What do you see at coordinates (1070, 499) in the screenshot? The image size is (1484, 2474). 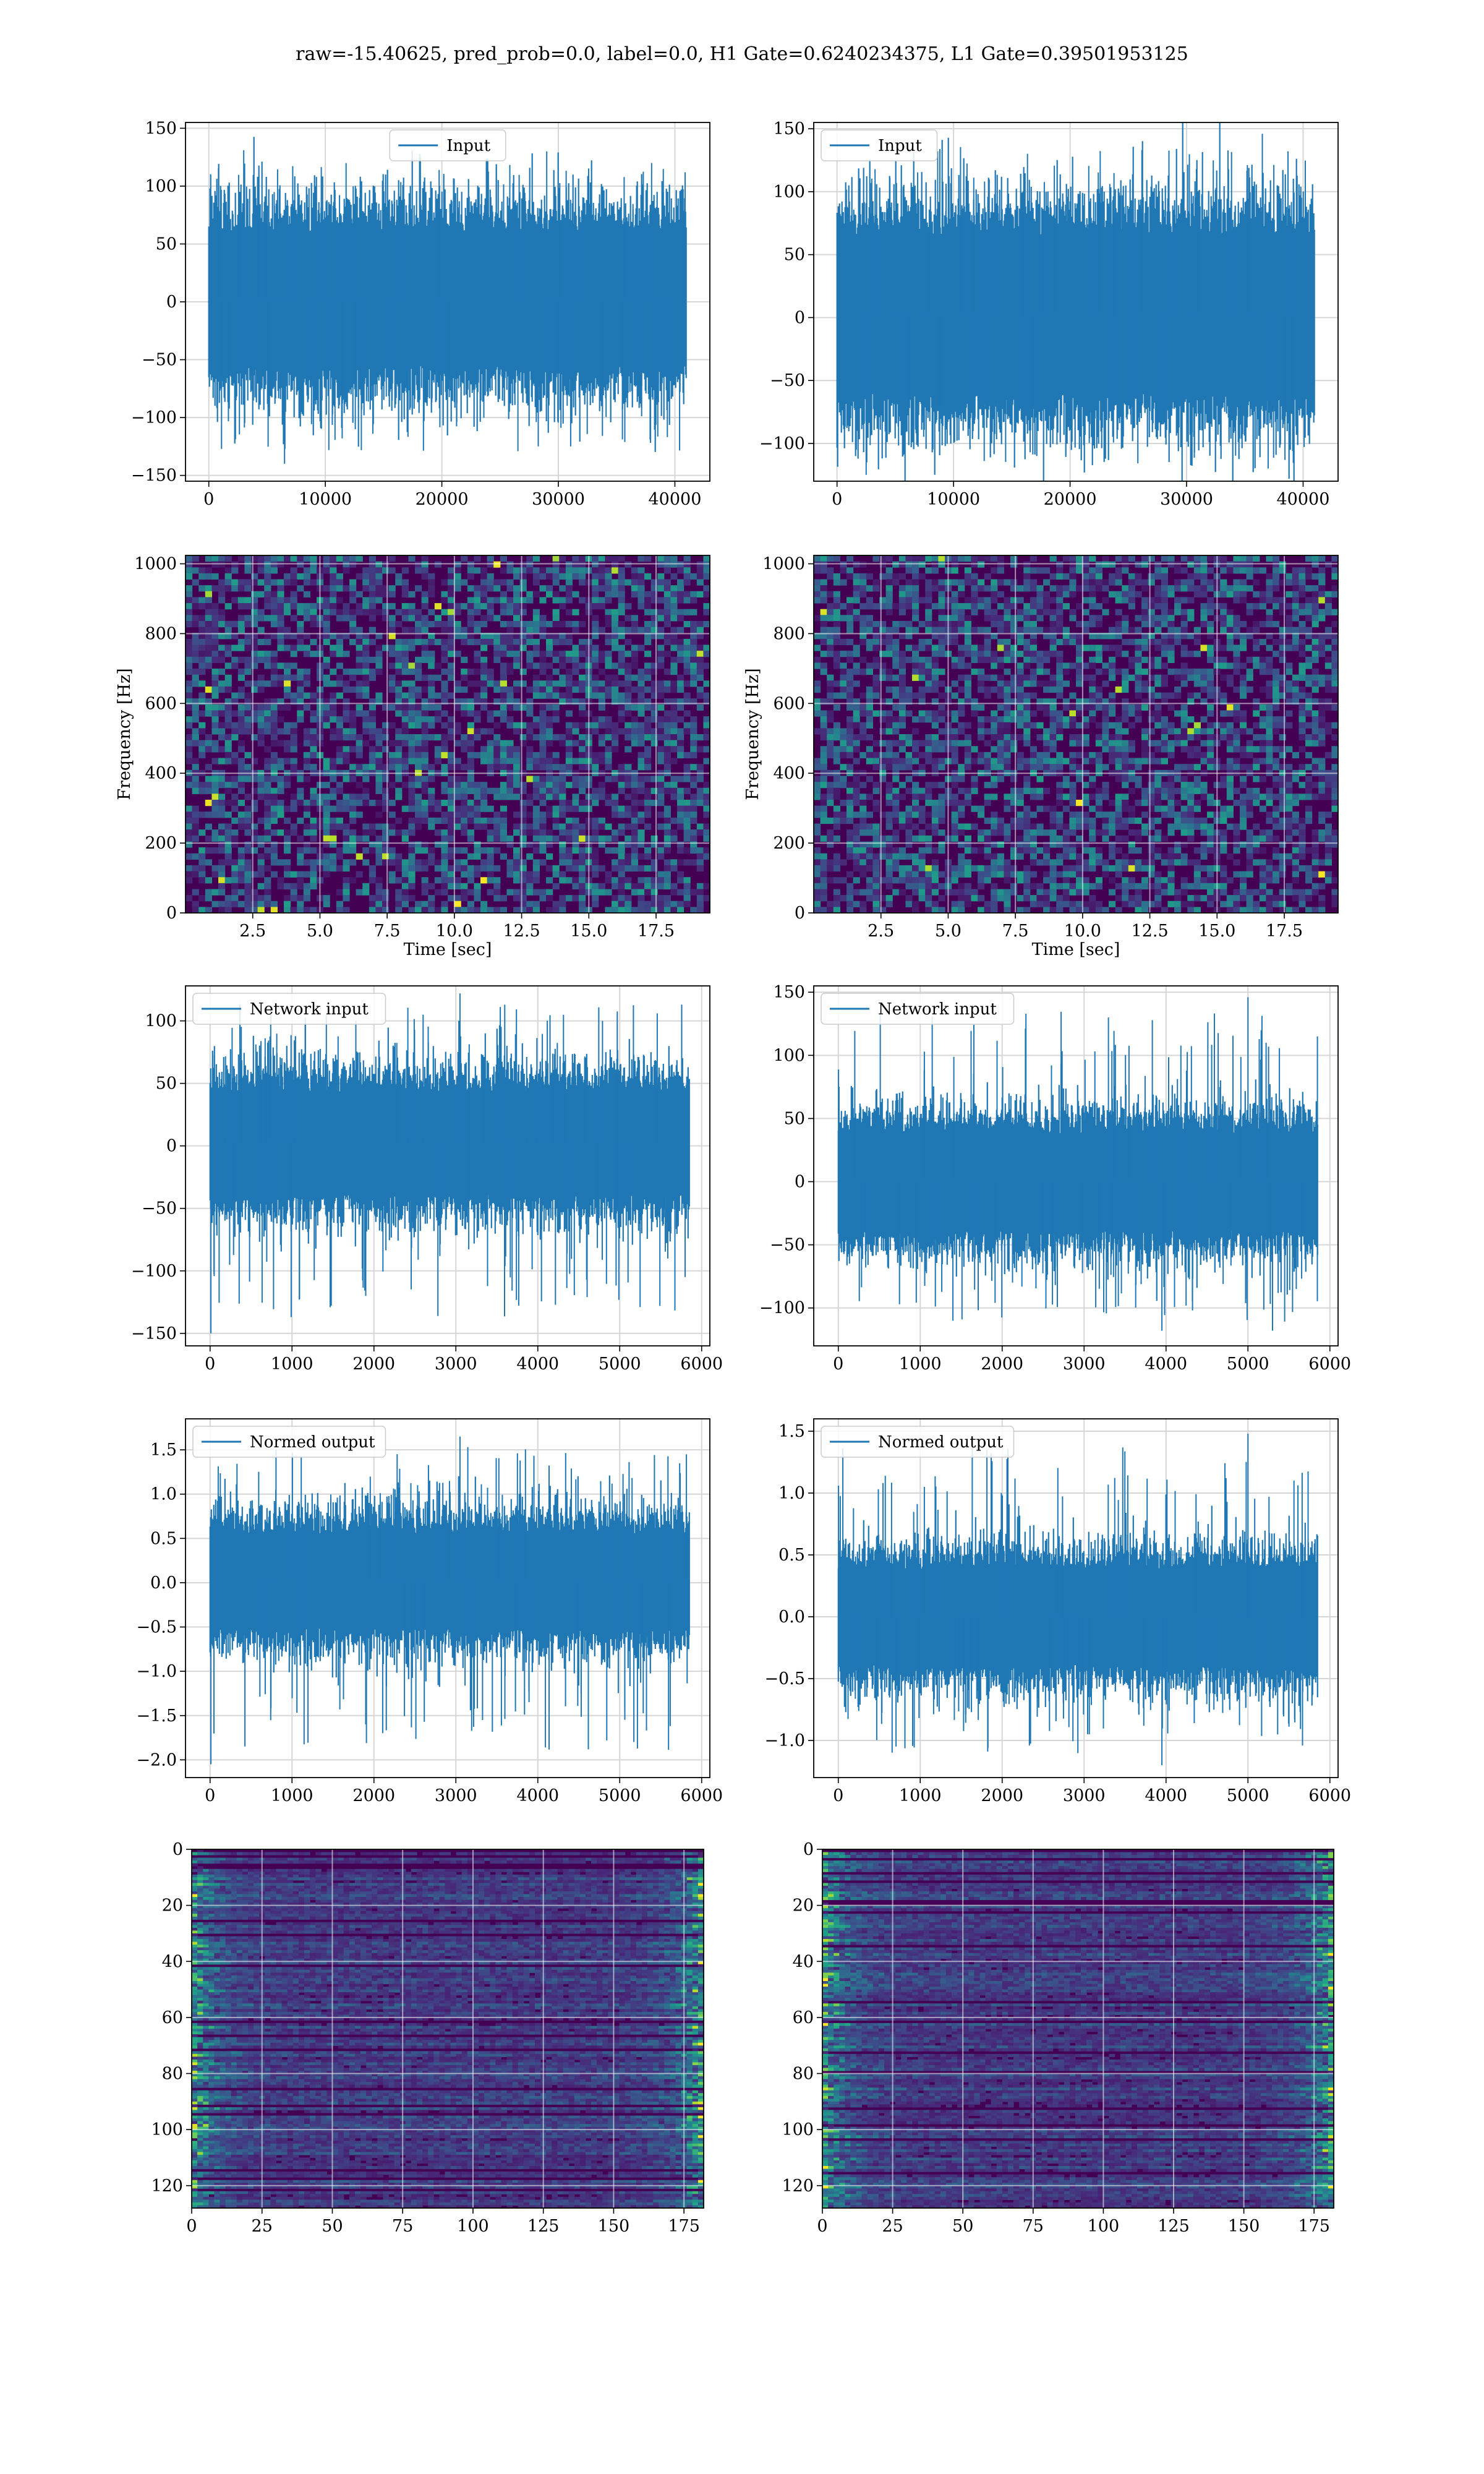 I see `x-tick-label: 20000` at bounding box center [1070, 499].